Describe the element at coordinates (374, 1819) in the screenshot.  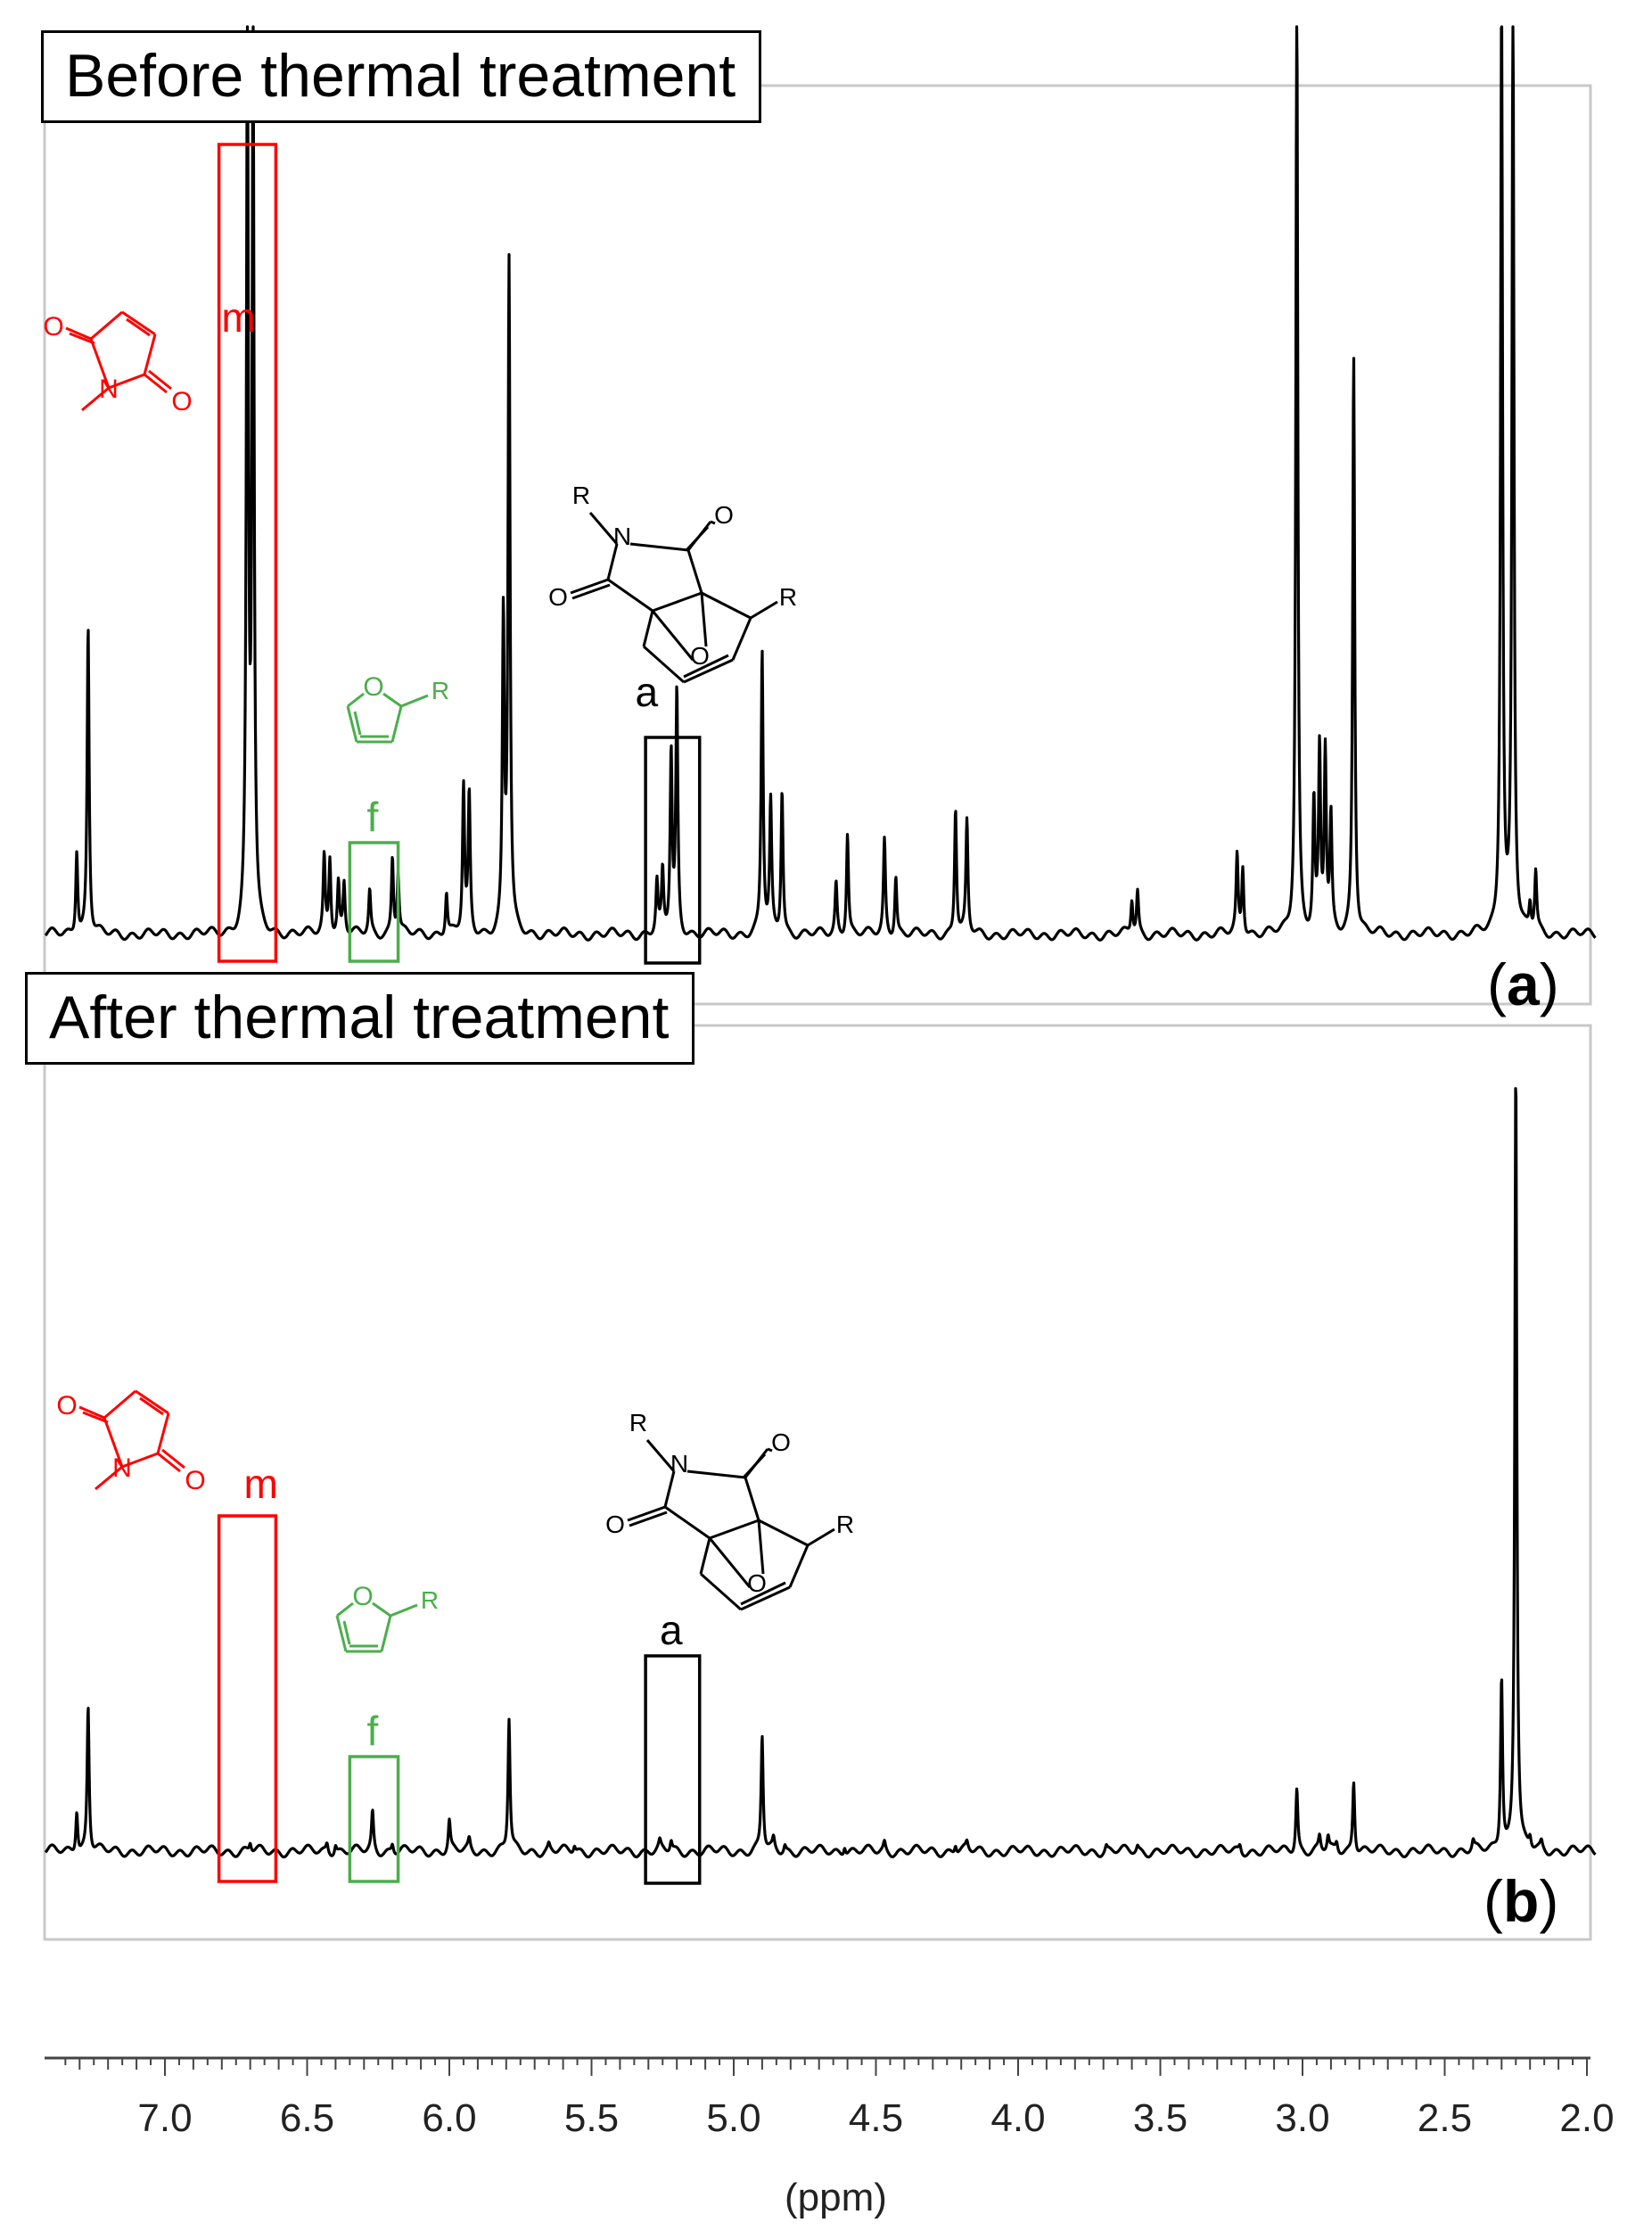
I see `highlight-box-f-b` at that location.